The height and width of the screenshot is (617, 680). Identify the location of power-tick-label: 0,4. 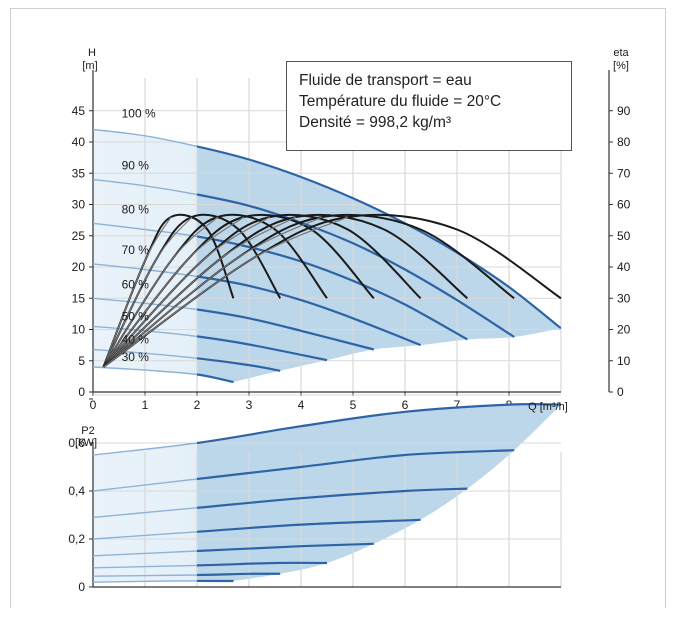
(76, 491).